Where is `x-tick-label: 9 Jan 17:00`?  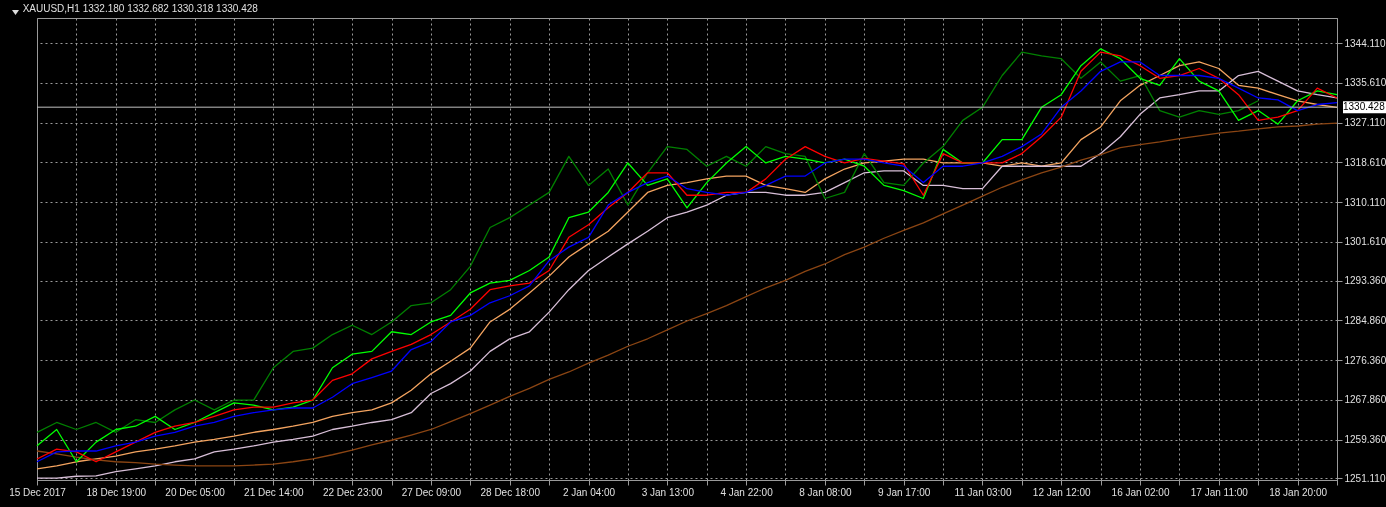 x-tick-label: 9 Jan 17:00 is located at coordinates (904, 492).